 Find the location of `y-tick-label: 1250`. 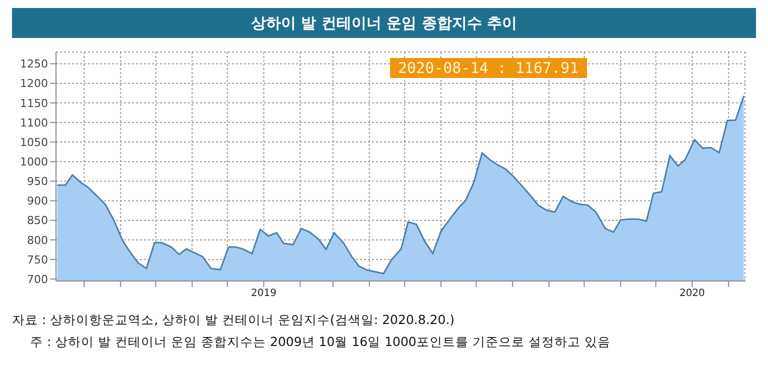

y-tick-label: 1250 is located at coordinates (34, 64).